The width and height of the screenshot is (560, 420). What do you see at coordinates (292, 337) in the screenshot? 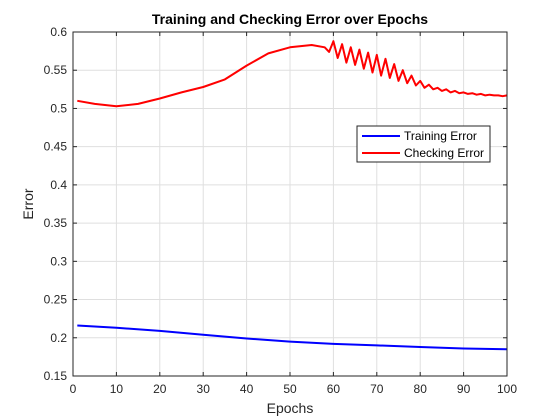
I see `training-error-line` at bounding box center [292, 337].